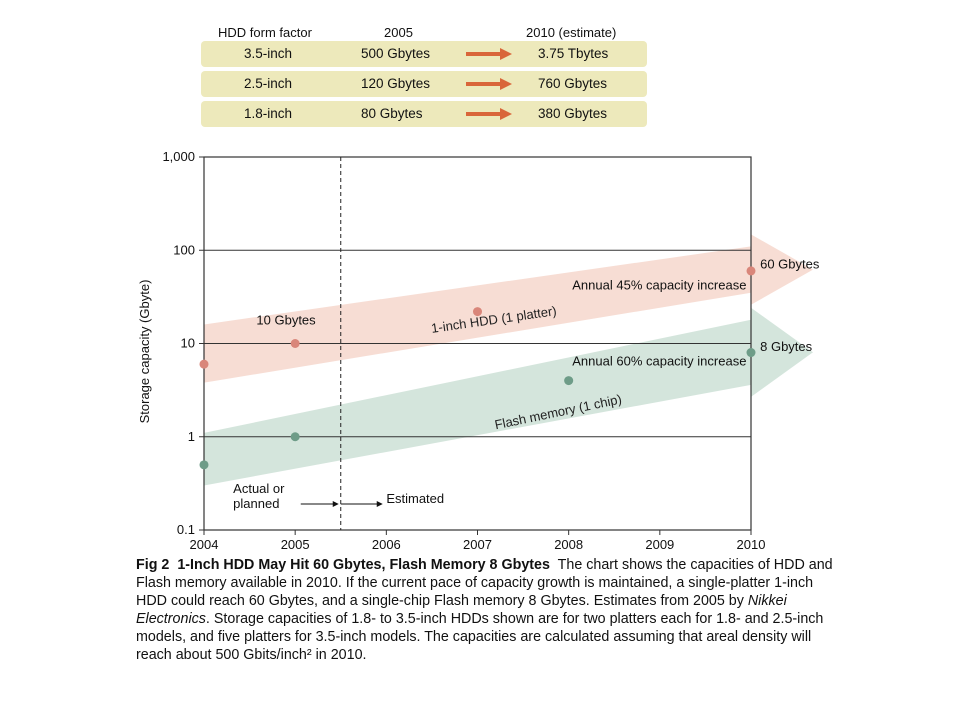 The image size is (960, 720). I want to click on table-cell-2005: 80 Gbytes, so click(392, 113).